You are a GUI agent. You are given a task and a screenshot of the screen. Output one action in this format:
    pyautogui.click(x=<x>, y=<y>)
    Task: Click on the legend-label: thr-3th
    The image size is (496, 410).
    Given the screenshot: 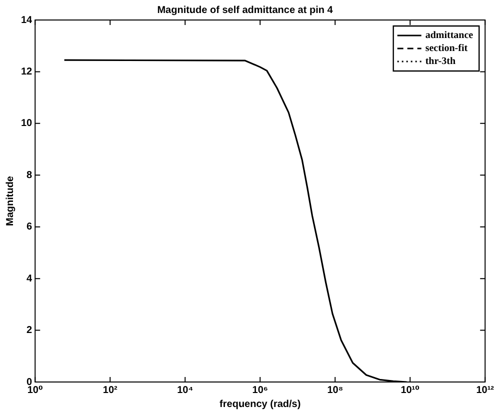 What is the action you would take?
    pyautogui.click(x=440, y=62)
    